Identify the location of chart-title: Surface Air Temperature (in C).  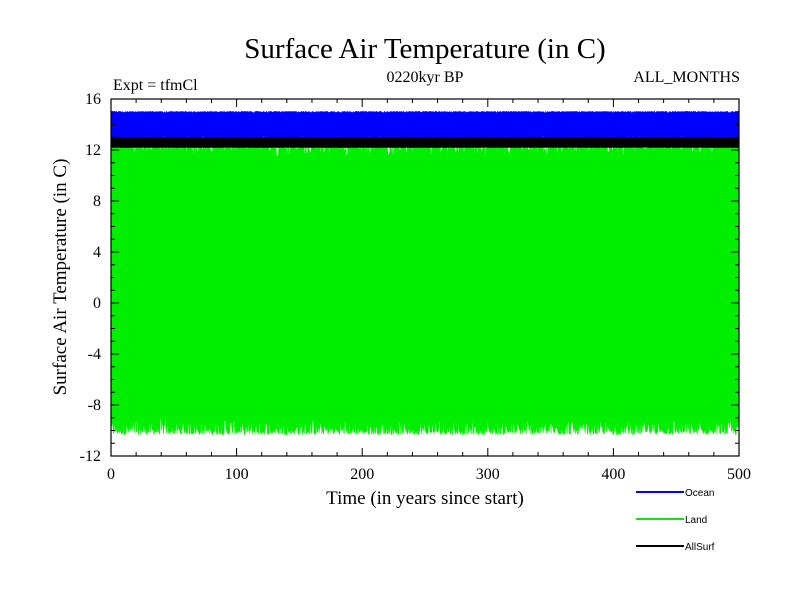
(424, 49).